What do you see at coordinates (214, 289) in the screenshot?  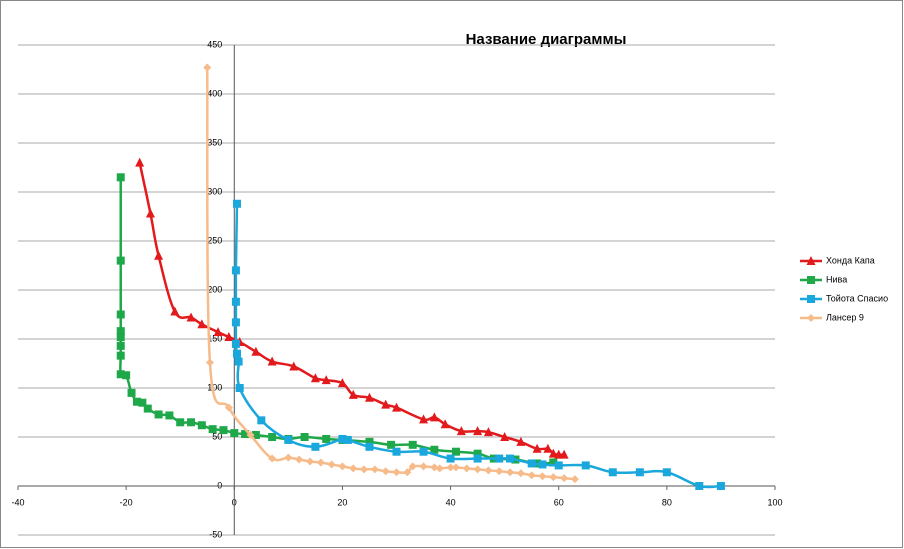 I see `y-tick-label: 200` at bounding box center [214, 289].